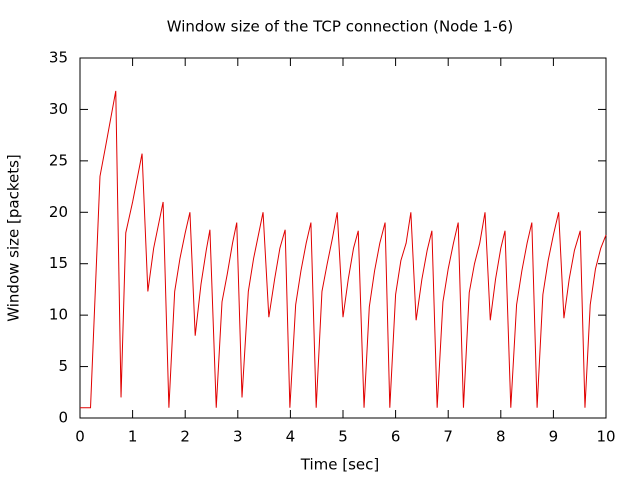  I want to click on x-tick-label: 3, so click(238, 437).